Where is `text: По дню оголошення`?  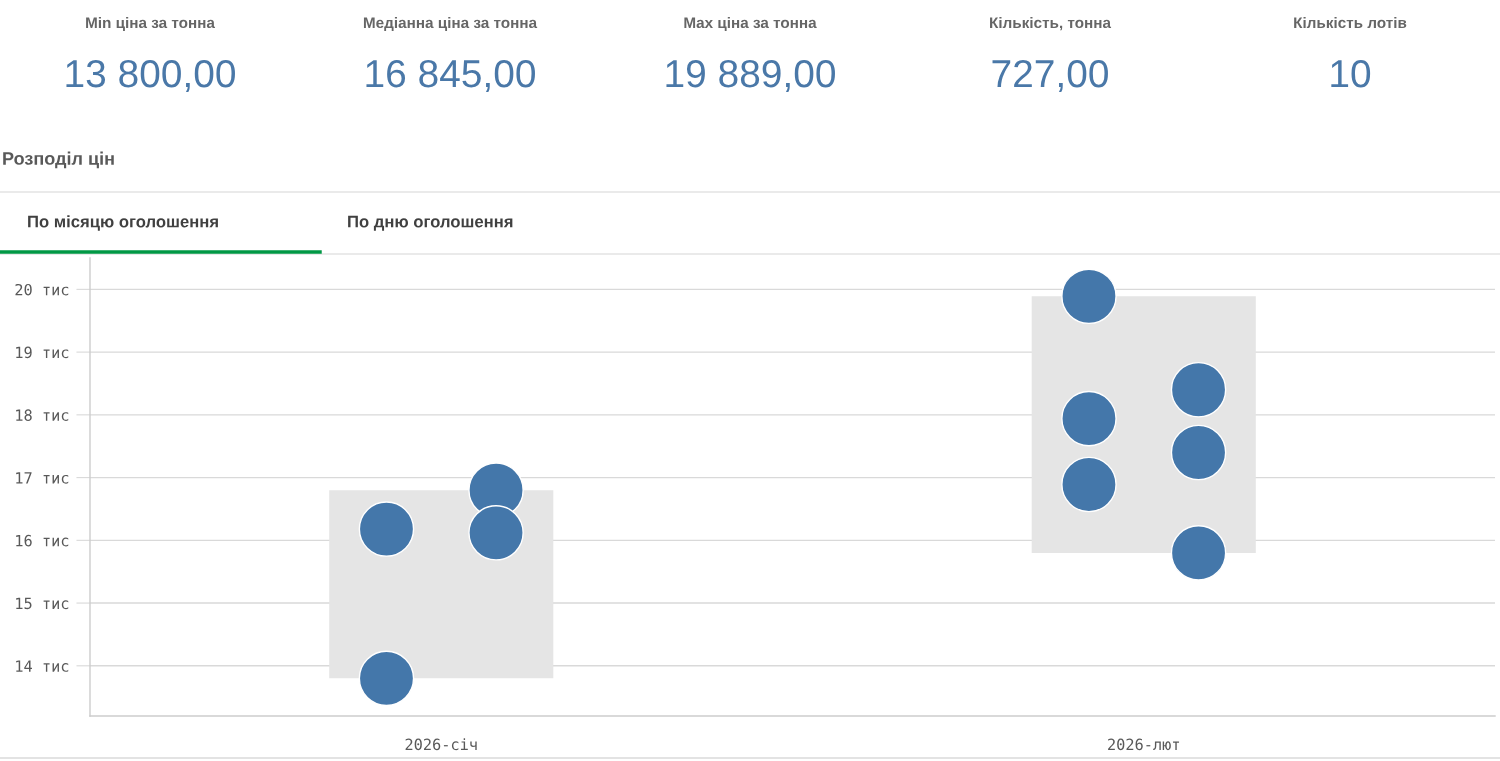 text: По дню оголошення is located at coordinates (430, 223).